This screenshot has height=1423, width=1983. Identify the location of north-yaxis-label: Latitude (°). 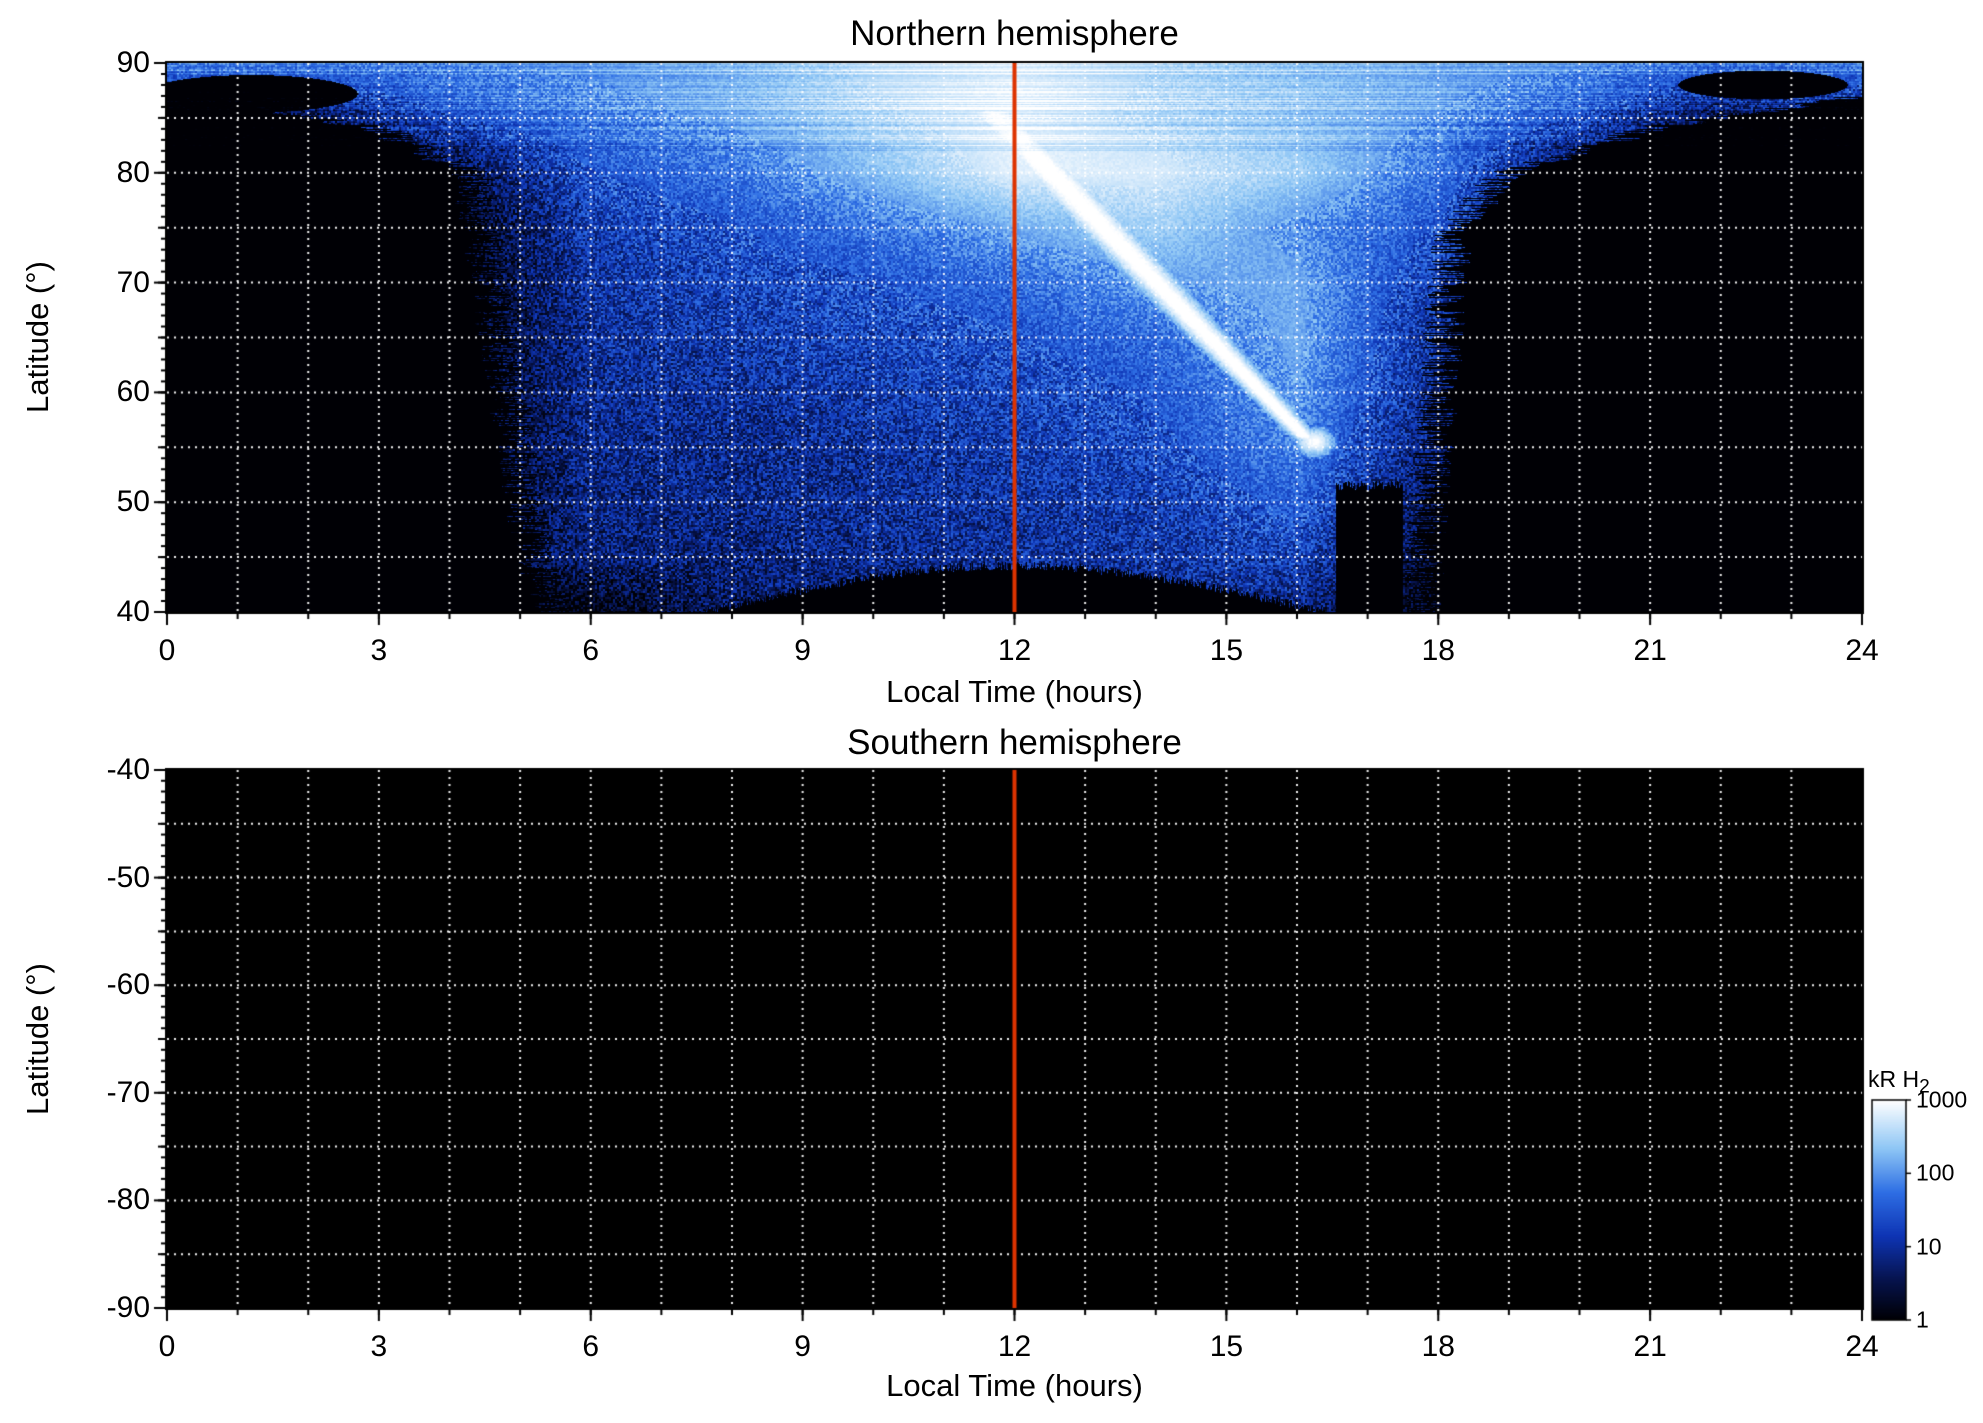
(37, 337).